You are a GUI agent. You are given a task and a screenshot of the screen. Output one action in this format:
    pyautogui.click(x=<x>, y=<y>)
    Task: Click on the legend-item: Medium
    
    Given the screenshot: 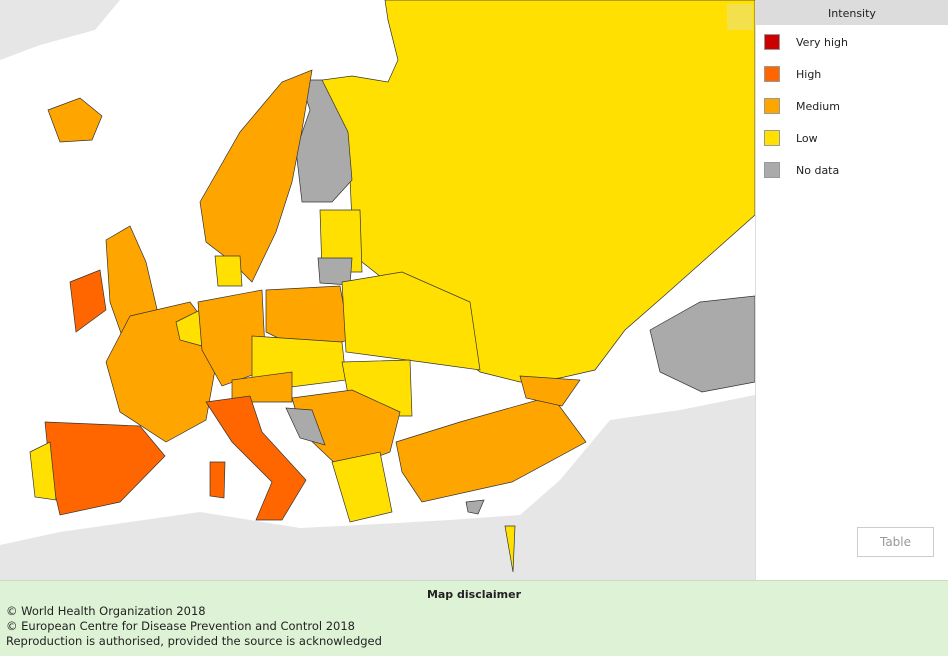 What is the action you would take?
    pyautogui.click(x=802, y=106)
    